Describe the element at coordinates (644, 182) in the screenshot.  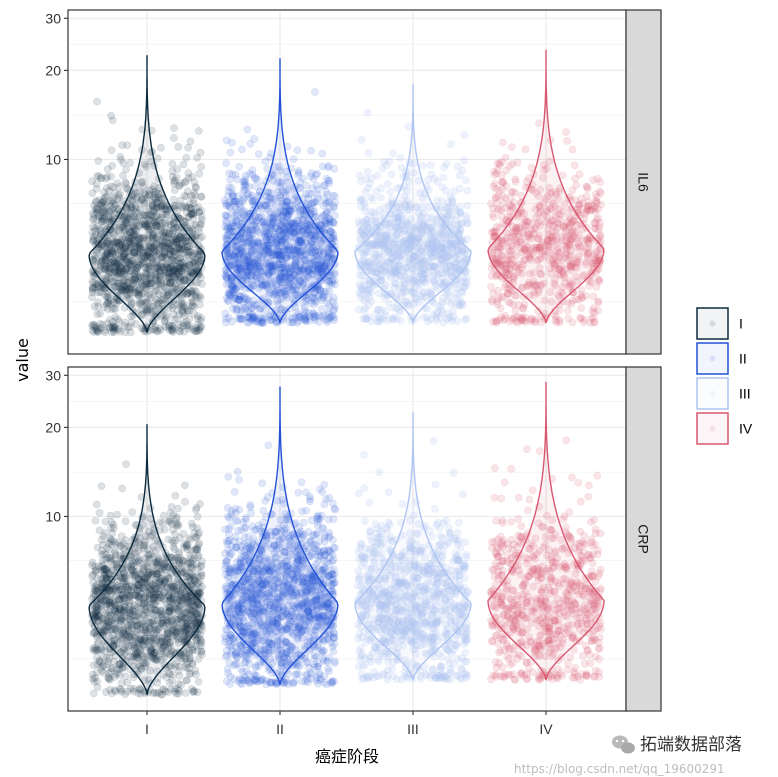
I see `facet-strip-label: IL6` at that location.